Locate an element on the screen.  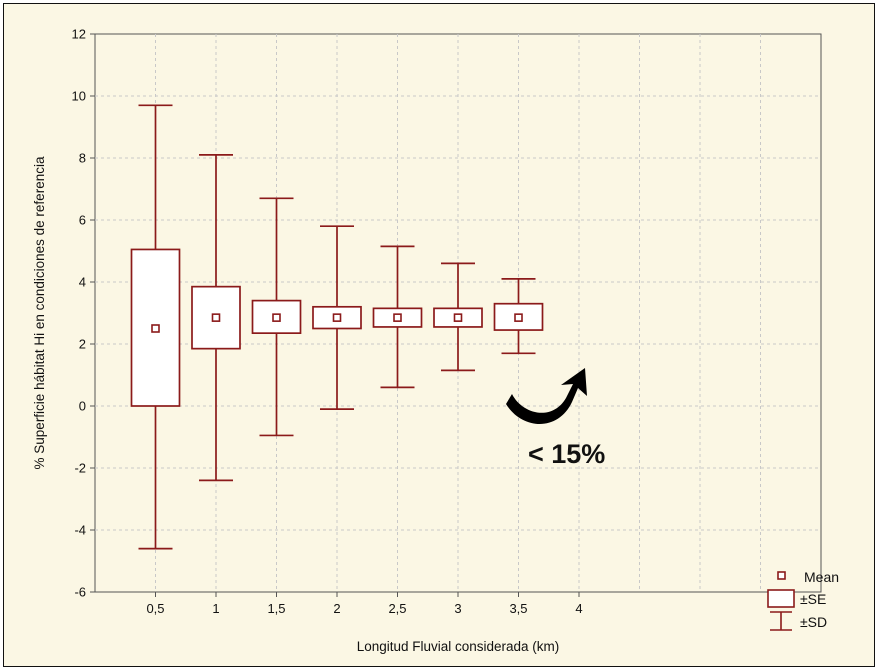
x-tick-label: 1 is located at coordinates (215, 608).